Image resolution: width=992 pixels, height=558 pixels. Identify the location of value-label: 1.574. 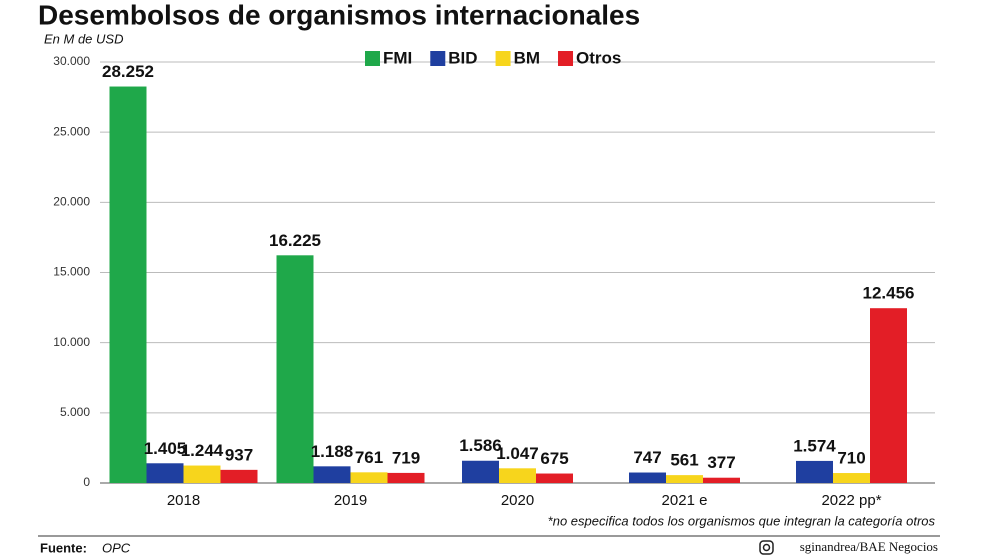
(814, 445).